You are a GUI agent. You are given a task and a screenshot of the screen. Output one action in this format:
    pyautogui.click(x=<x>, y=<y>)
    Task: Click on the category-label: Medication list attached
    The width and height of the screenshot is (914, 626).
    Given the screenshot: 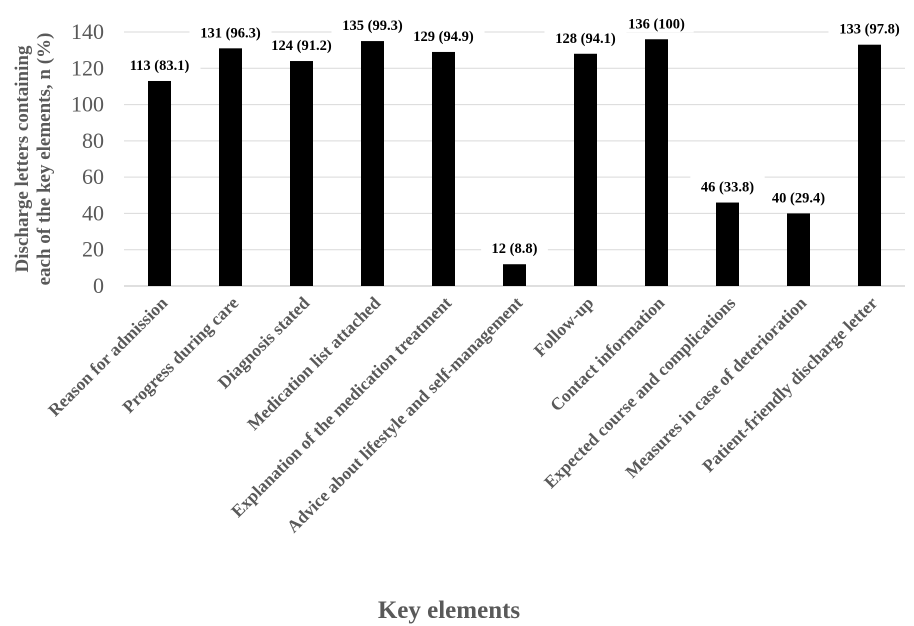 What is the action you would take?
    pyautogui.click(x=313, y=363)
    